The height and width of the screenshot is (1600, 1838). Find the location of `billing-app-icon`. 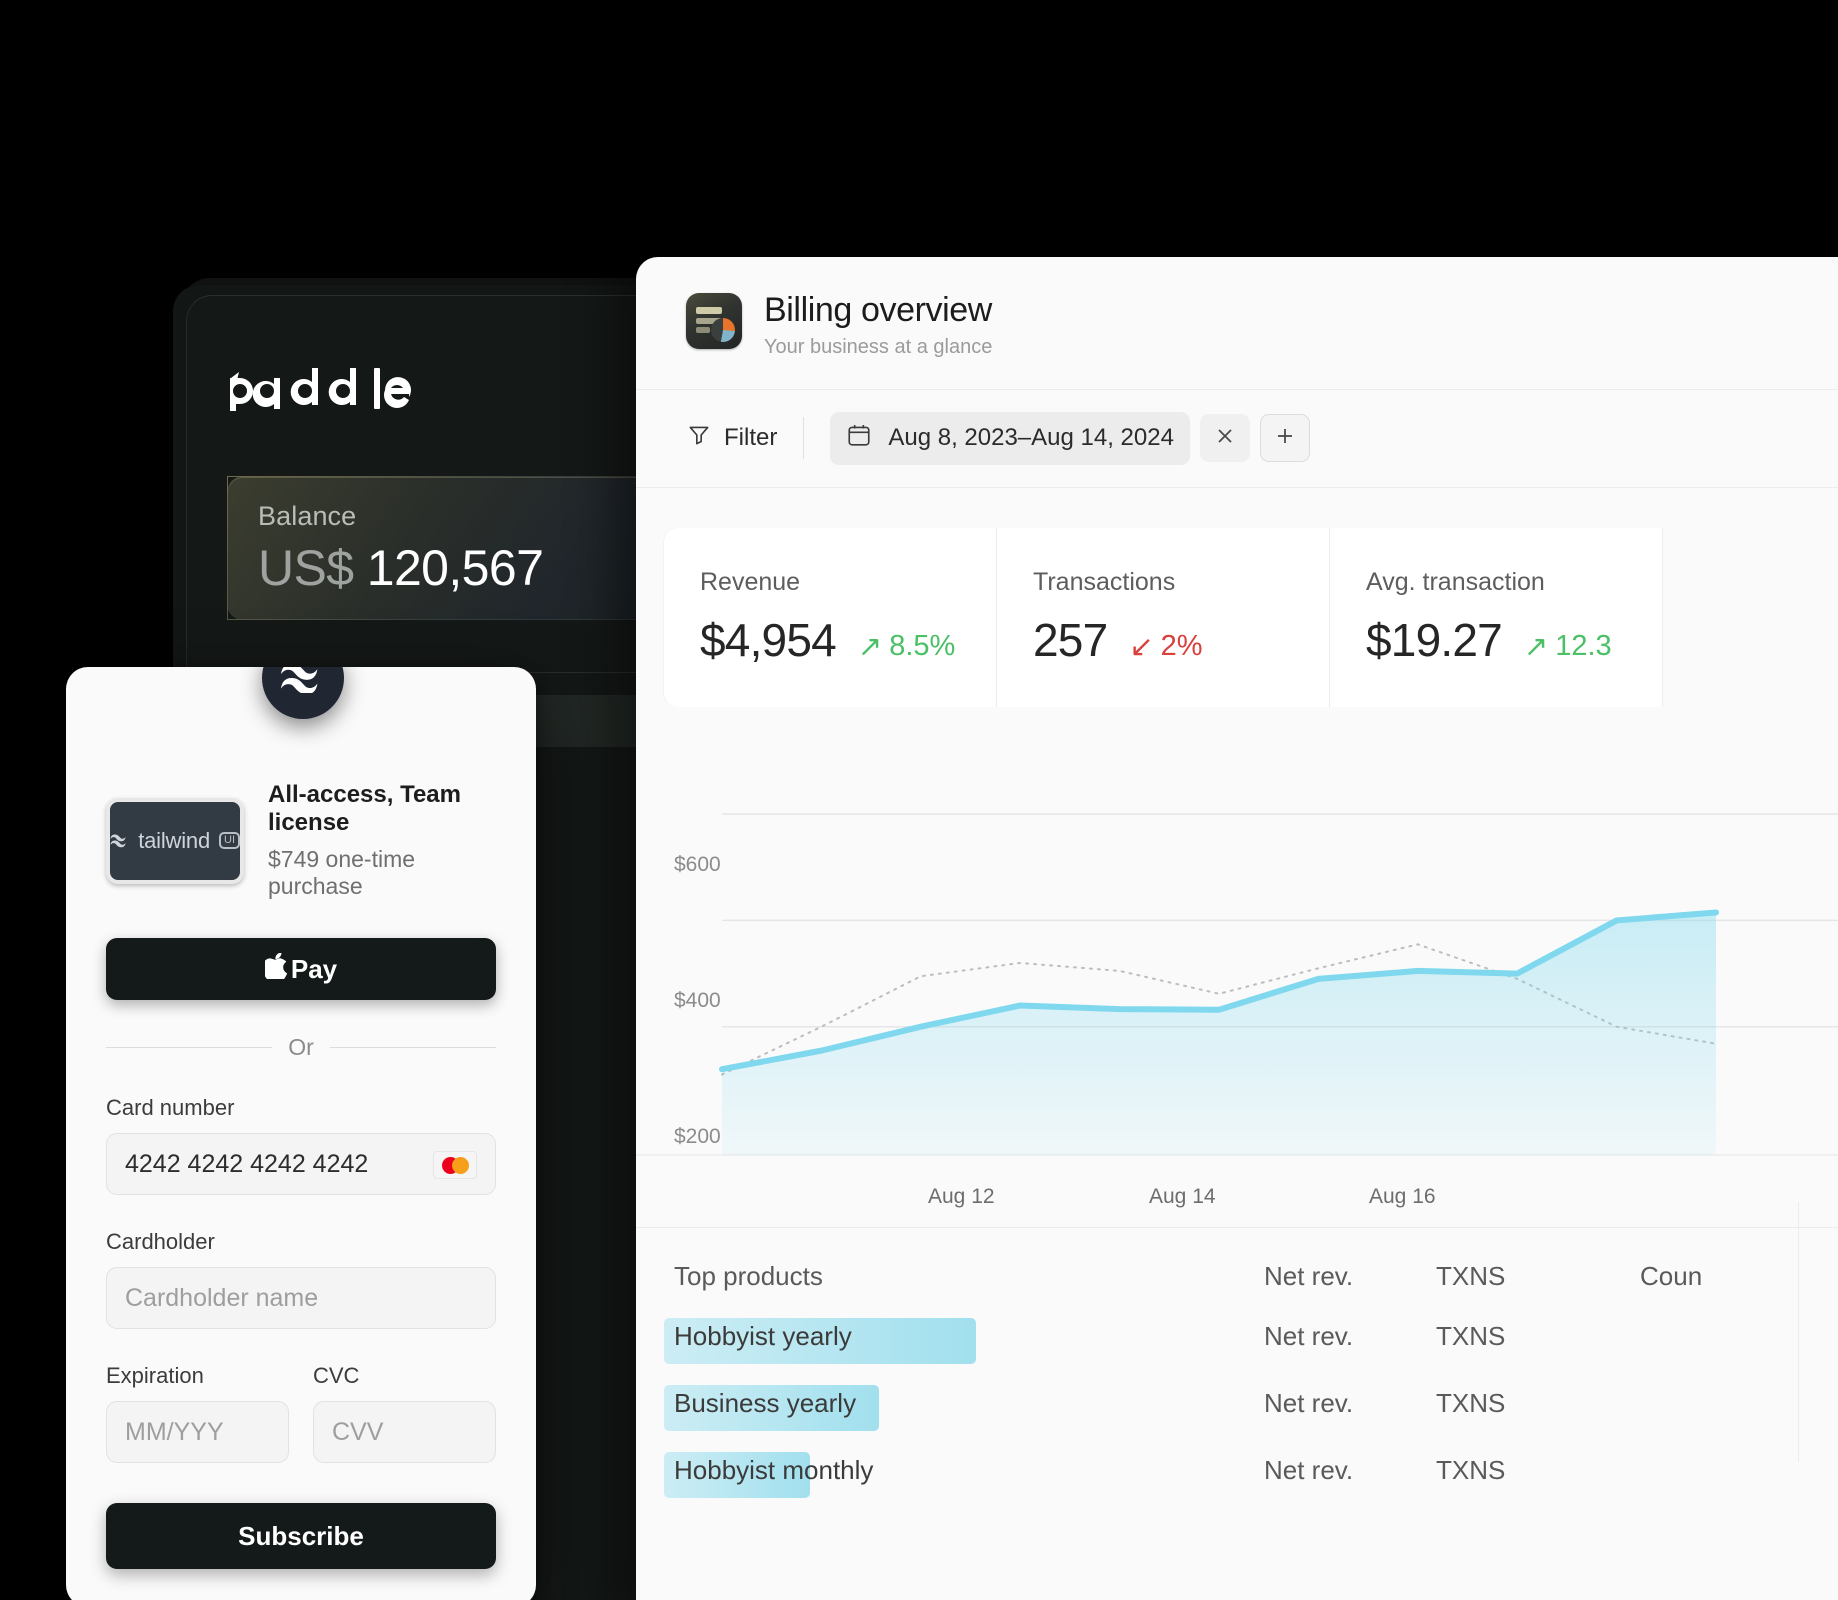

billing-app-icon is located at coordinates (714, 321).